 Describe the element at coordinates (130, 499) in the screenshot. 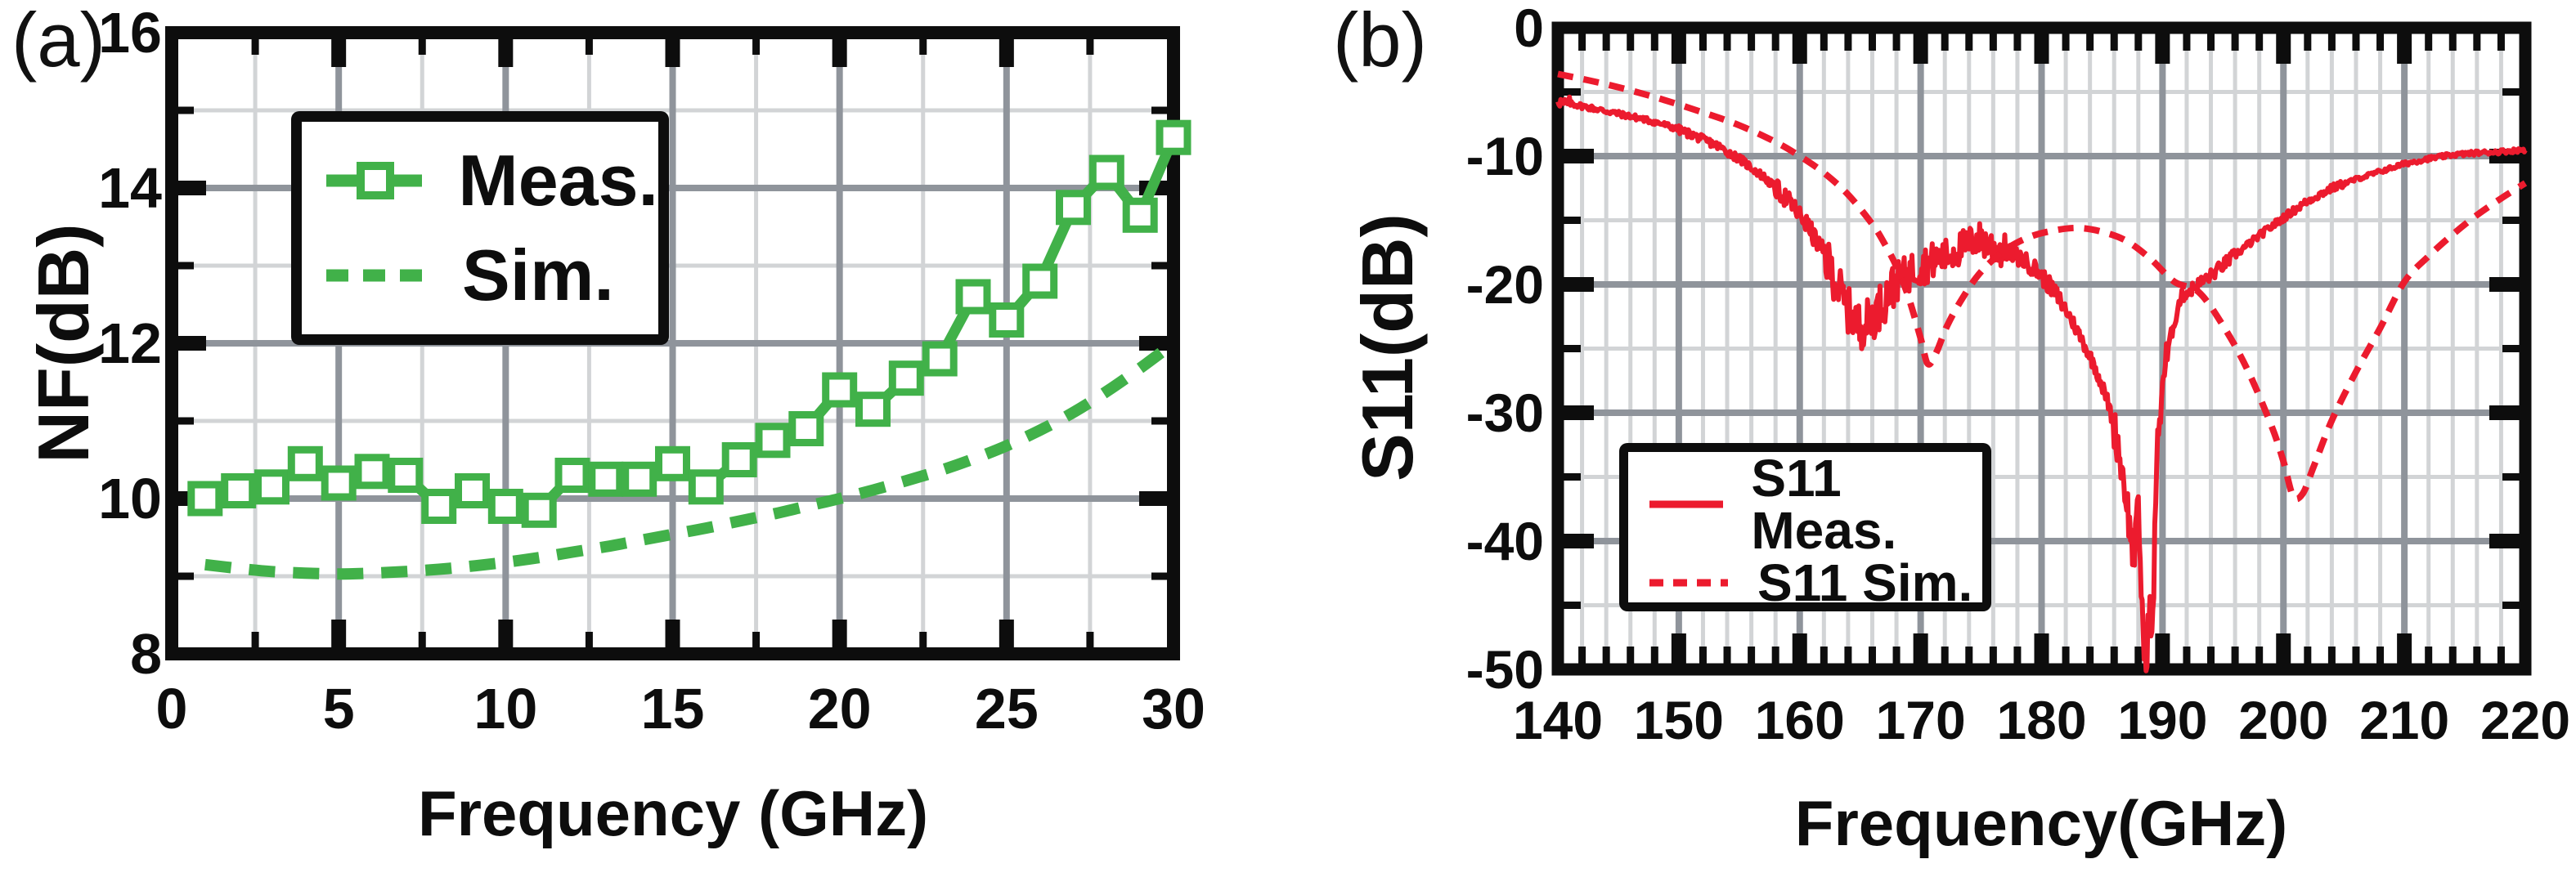

I see `y-tick-label-10: 10` at that location.